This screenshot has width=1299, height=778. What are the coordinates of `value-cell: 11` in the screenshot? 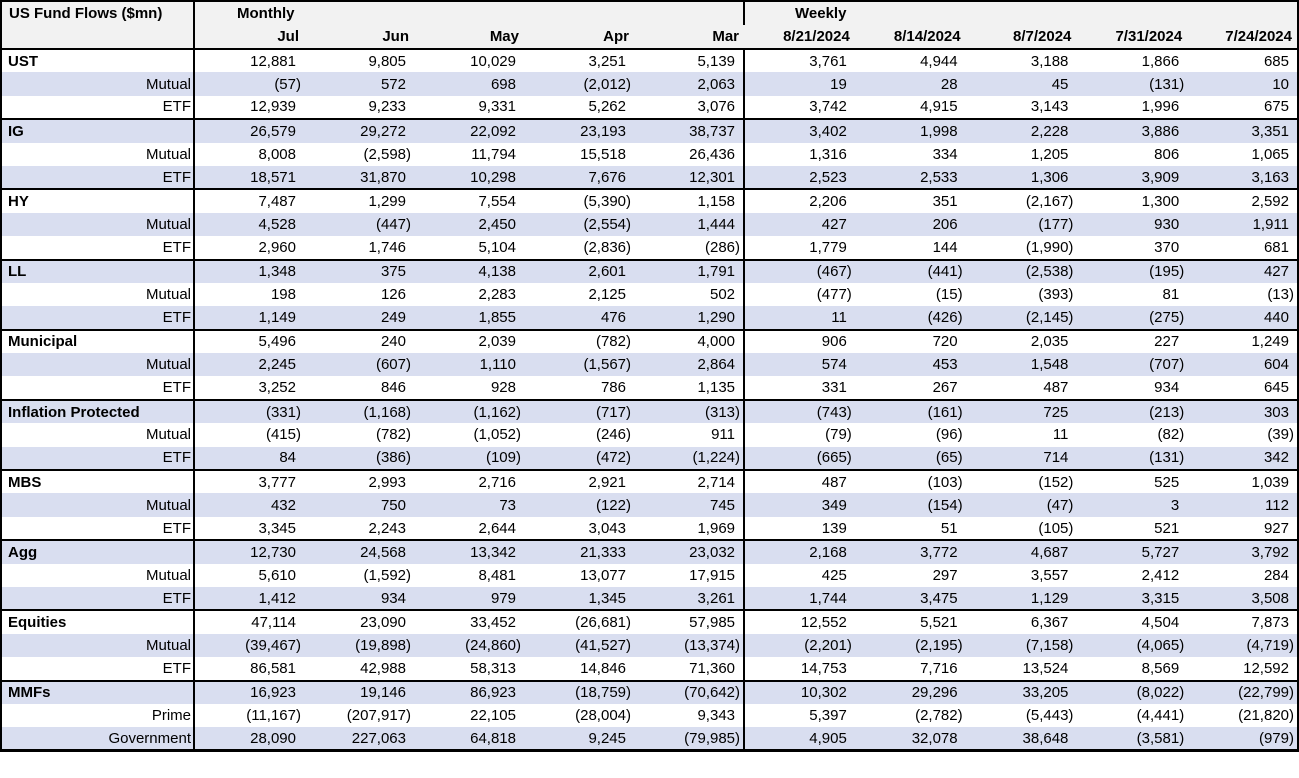 It's located at (799, 318).